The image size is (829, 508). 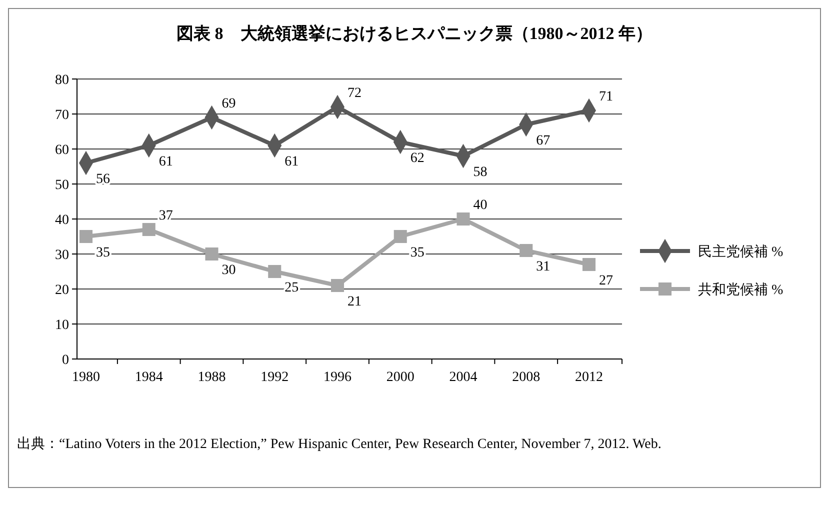 I want to click on data-label: 56, so click(x=103, y=179).